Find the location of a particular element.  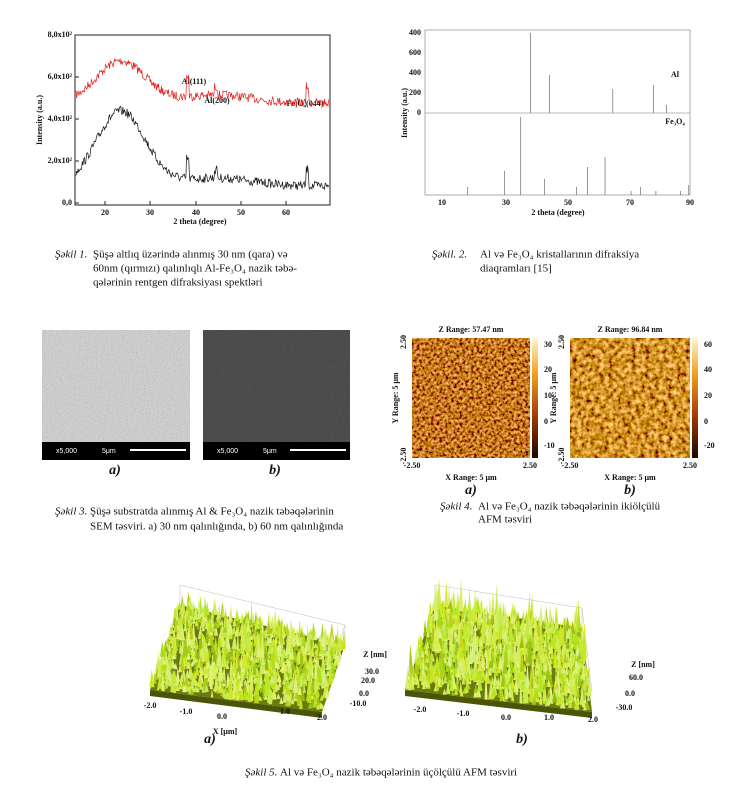

surface-side is located at coordinates (236, 704).